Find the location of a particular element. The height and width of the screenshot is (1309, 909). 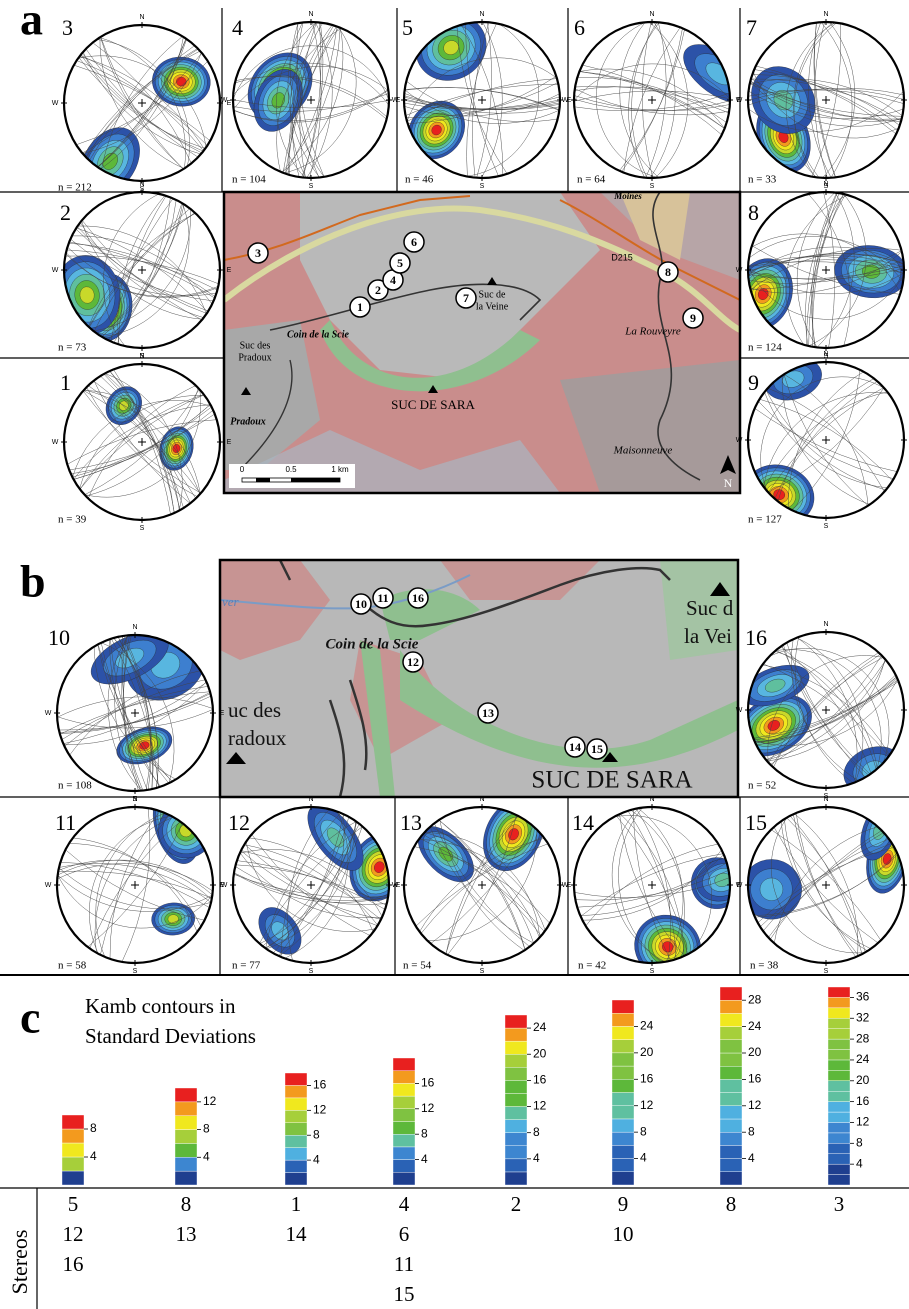

stereonet: N E S W 7 n = 33 is located at coordinates (821, 100).